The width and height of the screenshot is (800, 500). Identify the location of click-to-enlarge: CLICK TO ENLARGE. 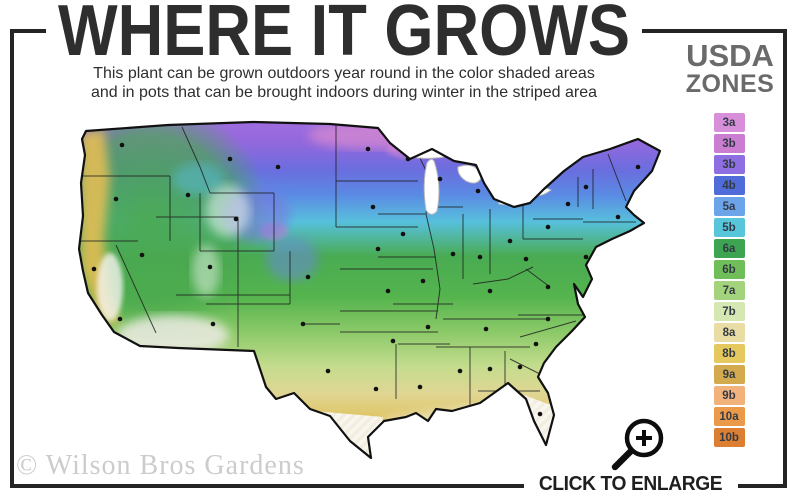
(631, 484).